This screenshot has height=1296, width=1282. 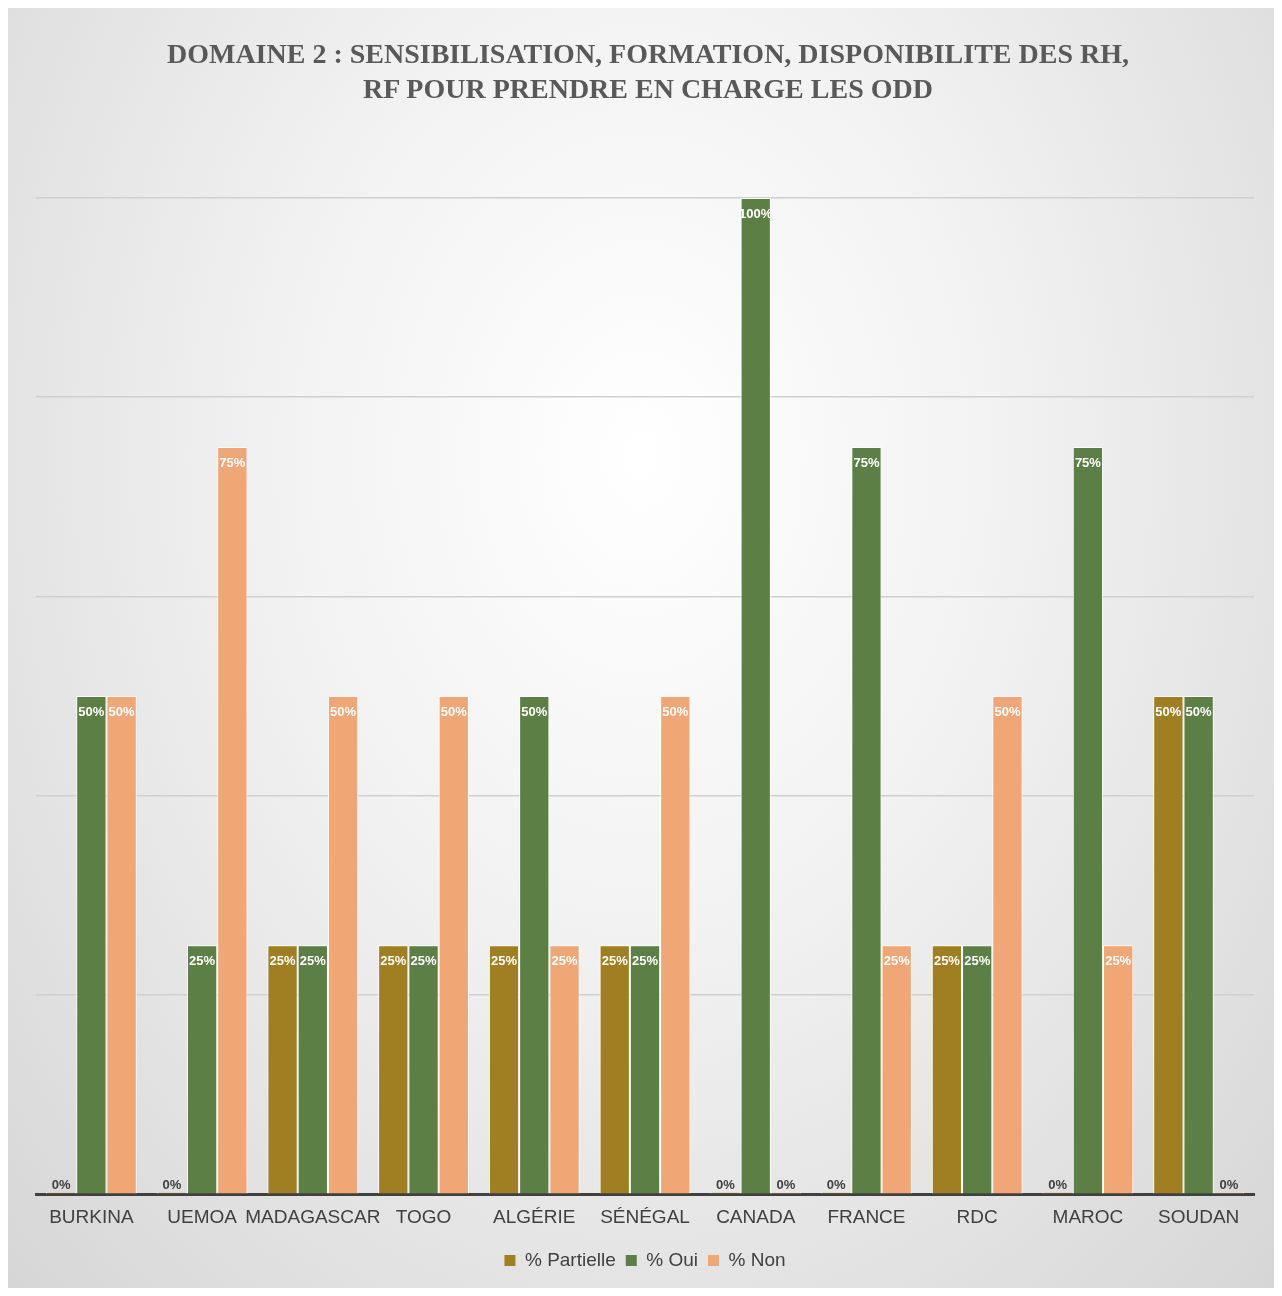 I want to click on x-tick-label: BURKINA, so click(x=91, y=1216).